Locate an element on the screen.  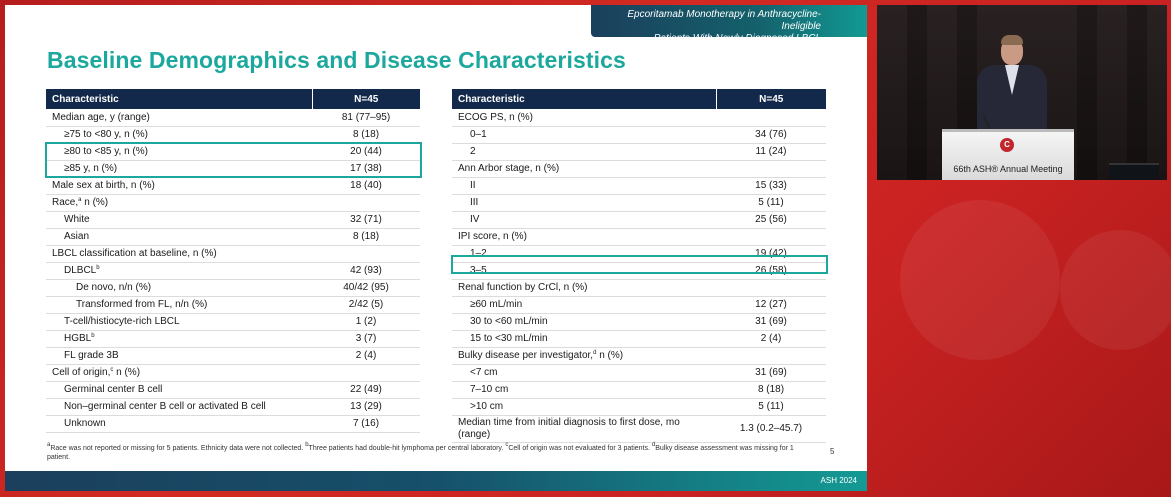
row-label: LBCL classification at baseline, n (%) is located at coordinates (179, 254).